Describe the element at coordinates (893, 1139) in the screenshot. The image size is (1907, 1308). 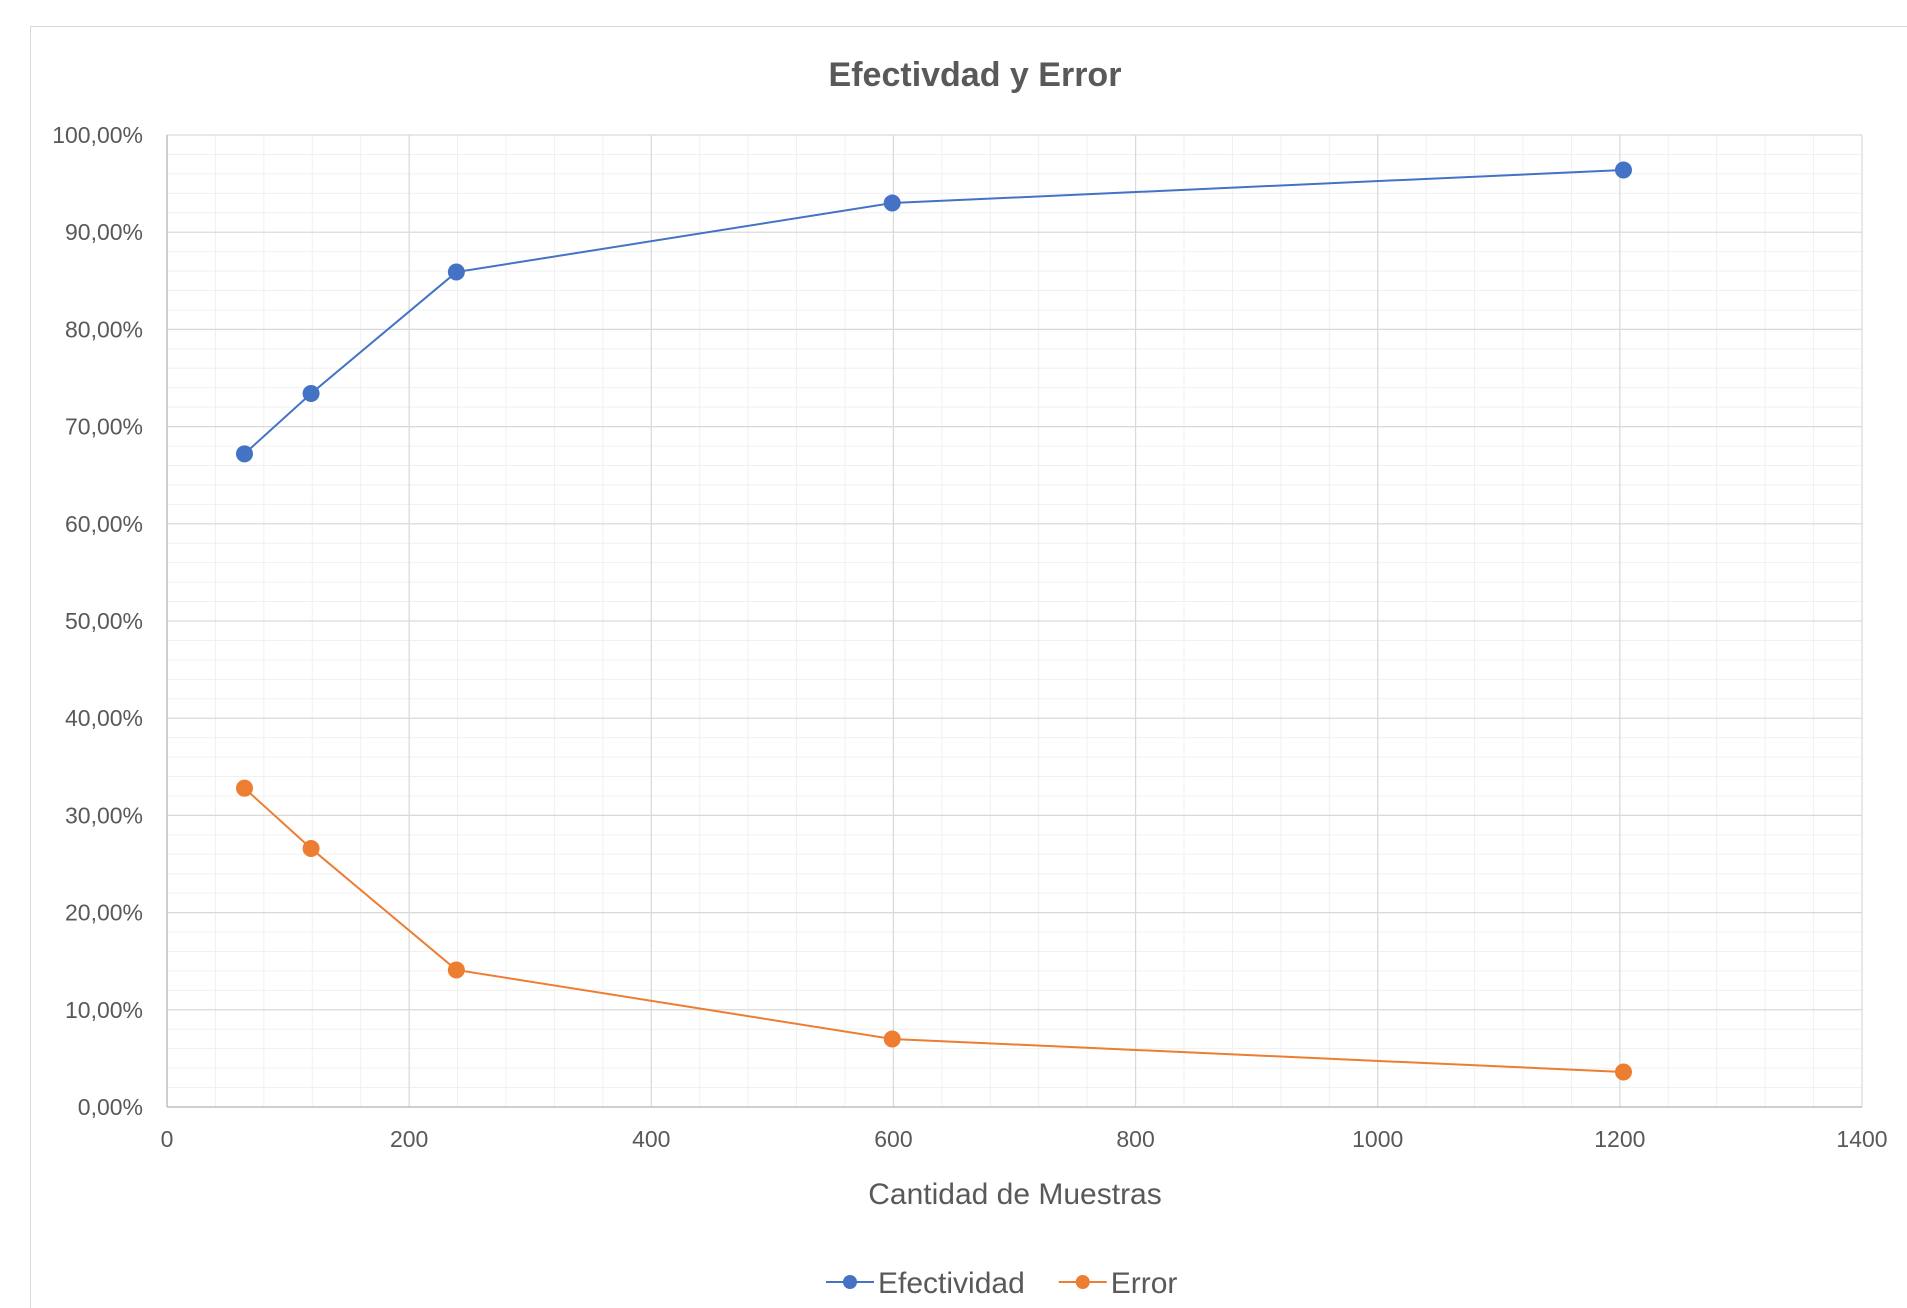
I see `x-tick-label: 600` at that location.